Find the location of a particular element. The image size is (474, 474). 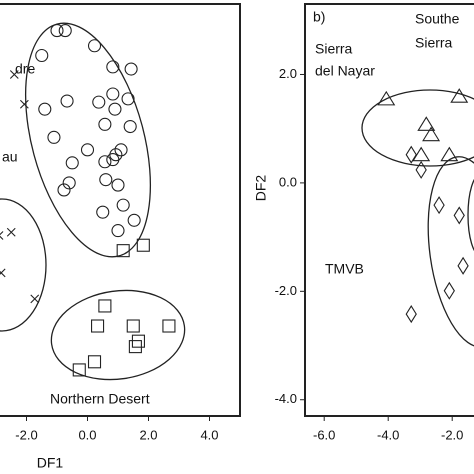

x-tick-label: -6.0 is located at coordinates (324, 434).